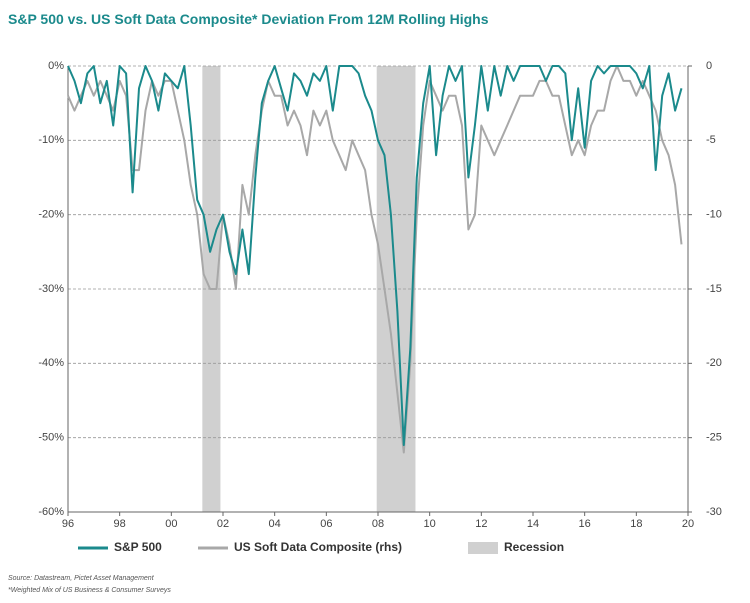  Describe the element at coordinates (688, 524) in the screenshot. I see `x-tick-label: 20` at that location.